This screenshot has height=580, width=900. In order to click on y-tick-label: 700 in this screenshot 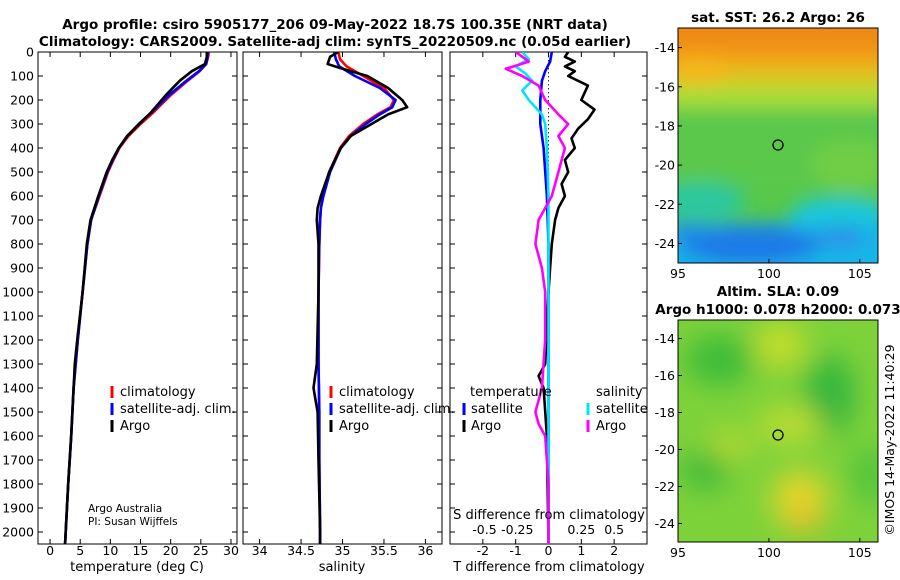, I will do `click(22, 220)`.